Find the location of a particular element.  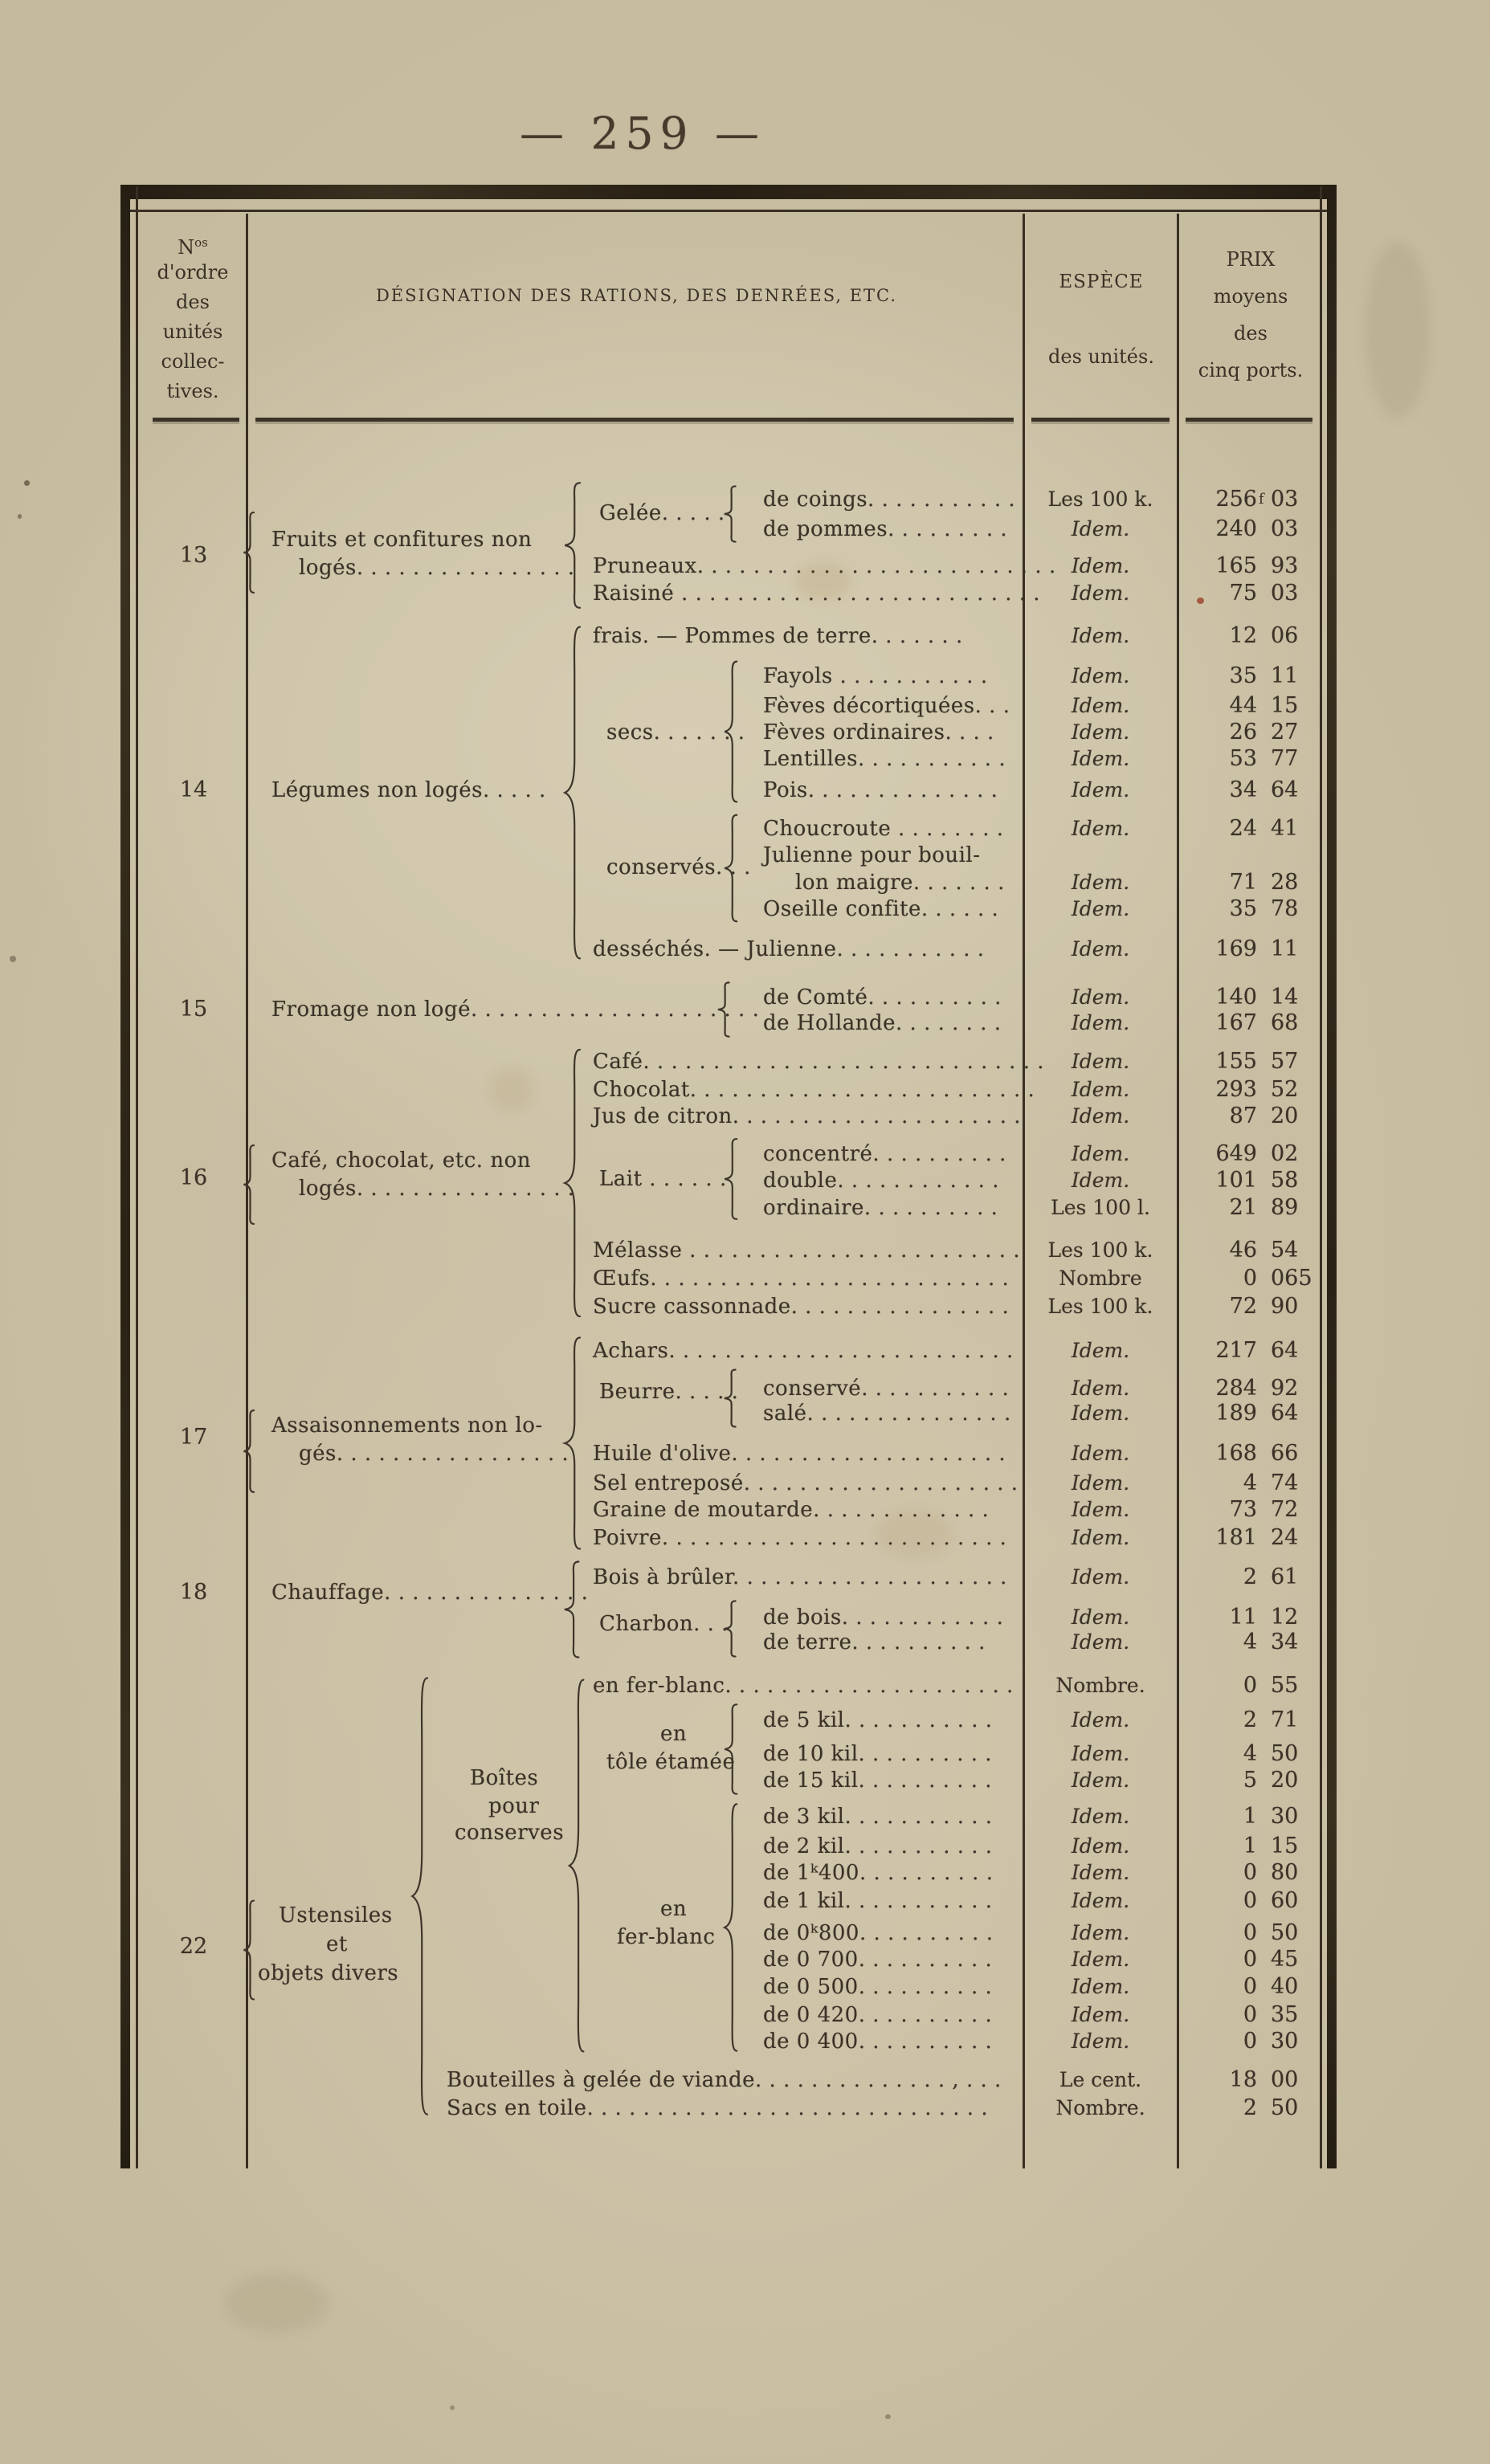

row-price-cents: 20 is located at coordinates (1285, 1780).